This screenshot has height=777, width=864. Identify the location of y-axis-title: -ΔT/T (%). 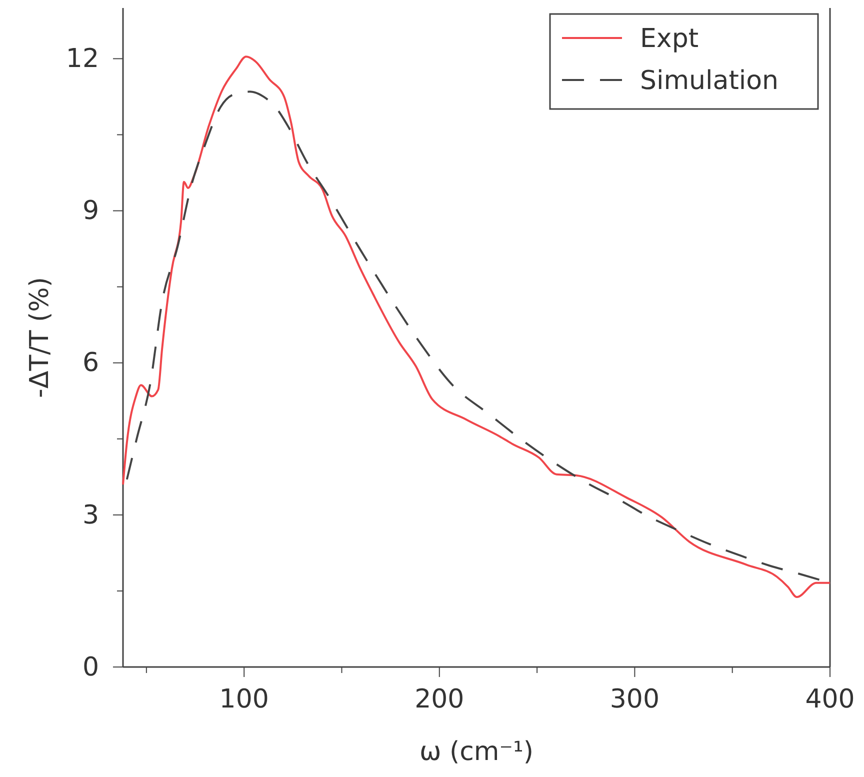
(40, 337).